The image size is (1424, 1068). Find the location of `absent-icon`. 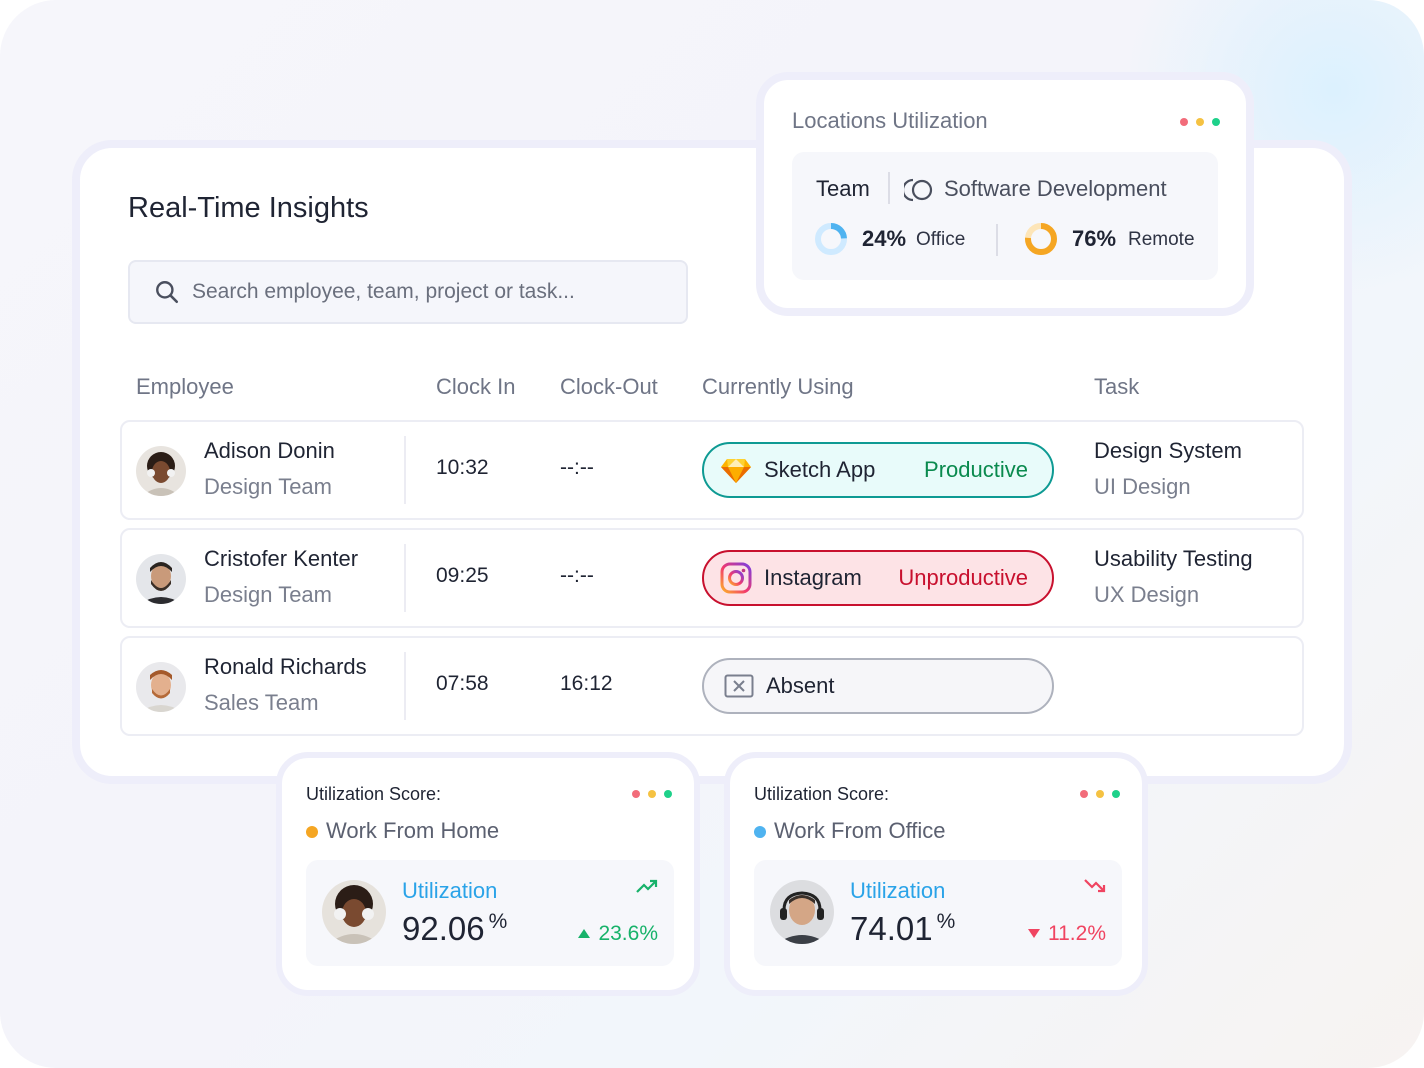

absent-icon is located at coordinates (739, 686).